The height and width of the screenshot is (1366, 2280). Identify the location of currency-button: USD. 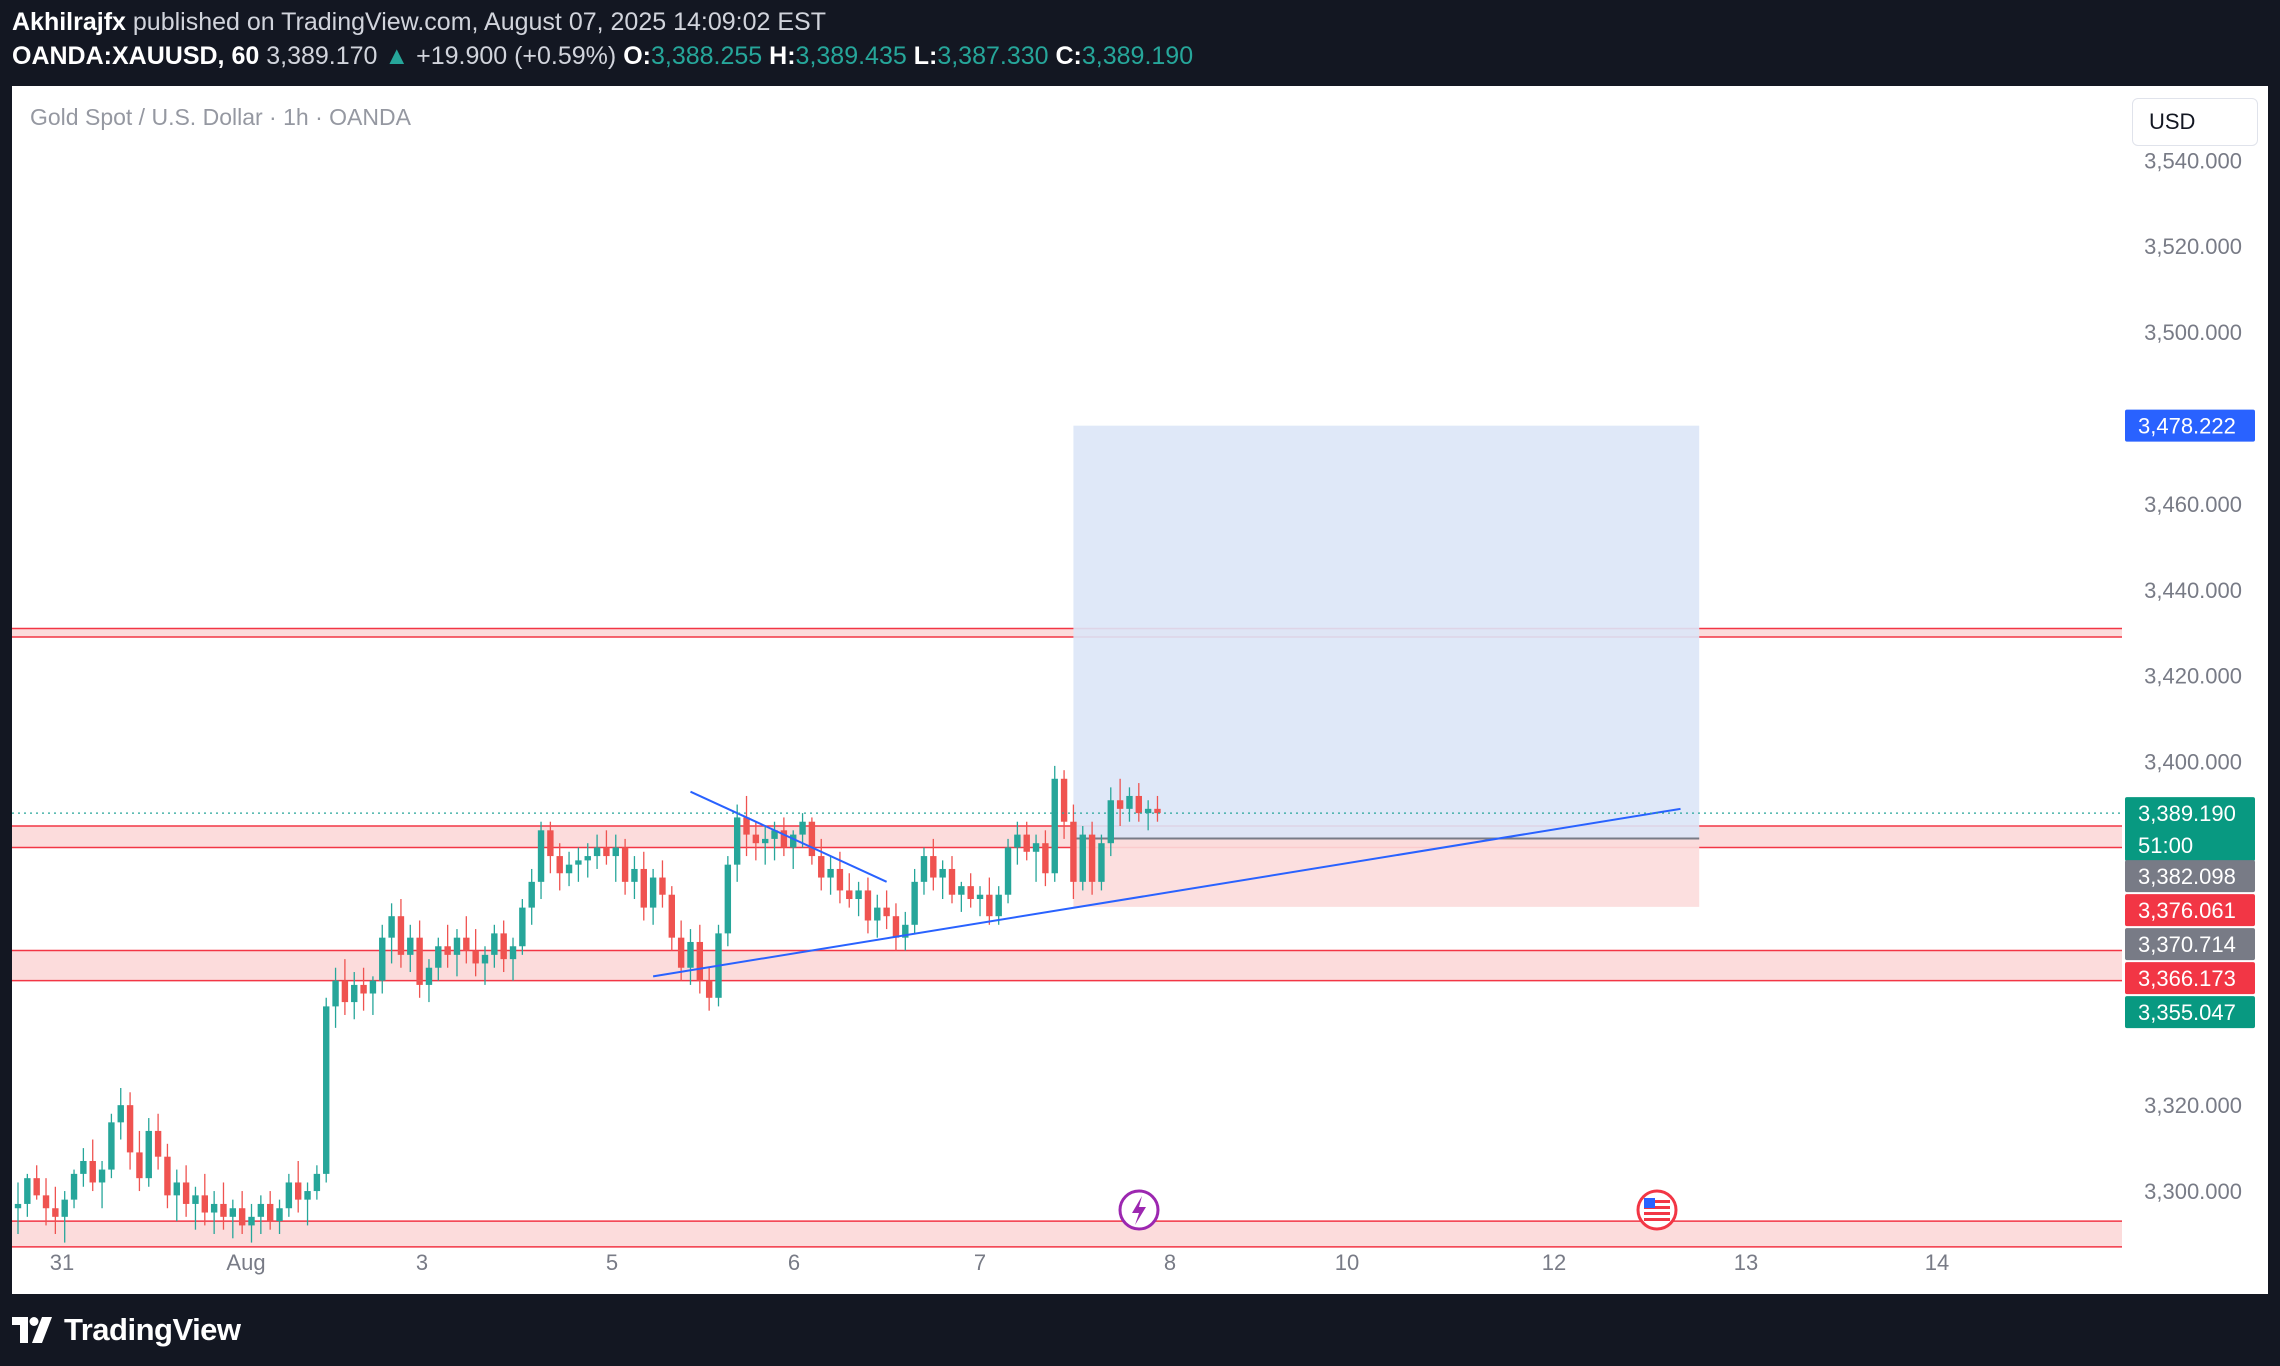
(2195, 122).